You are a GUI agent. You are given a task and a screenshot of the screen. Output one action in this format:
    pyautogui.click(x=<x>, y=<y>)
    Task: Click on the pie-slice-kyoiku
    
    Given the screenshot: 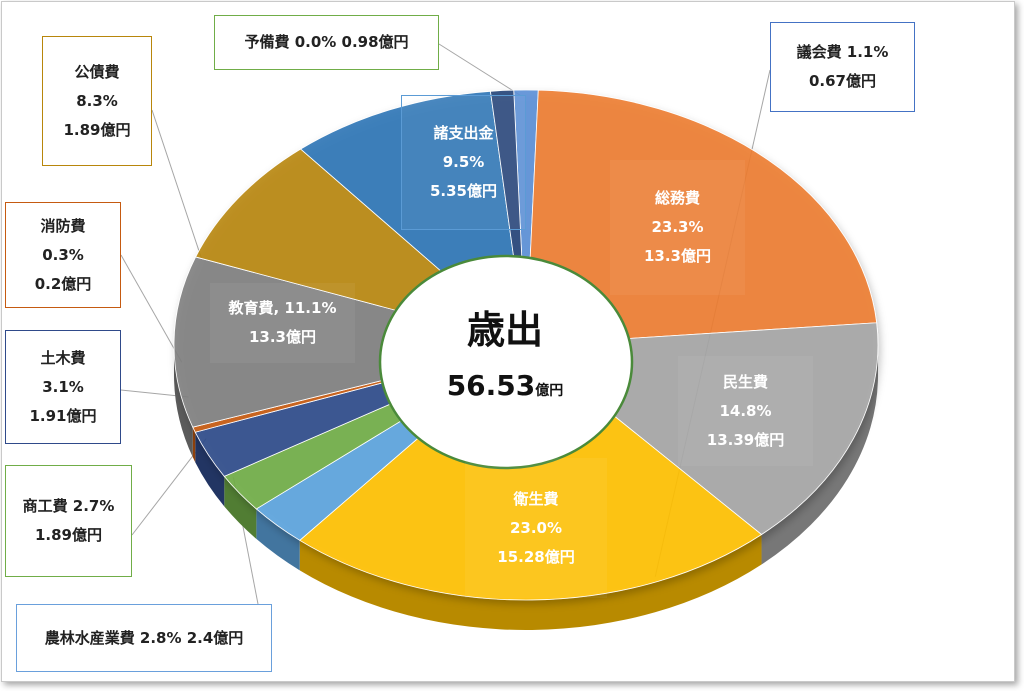 What is the action you would take?
    pyautogui.click(x=350, y=342)
    